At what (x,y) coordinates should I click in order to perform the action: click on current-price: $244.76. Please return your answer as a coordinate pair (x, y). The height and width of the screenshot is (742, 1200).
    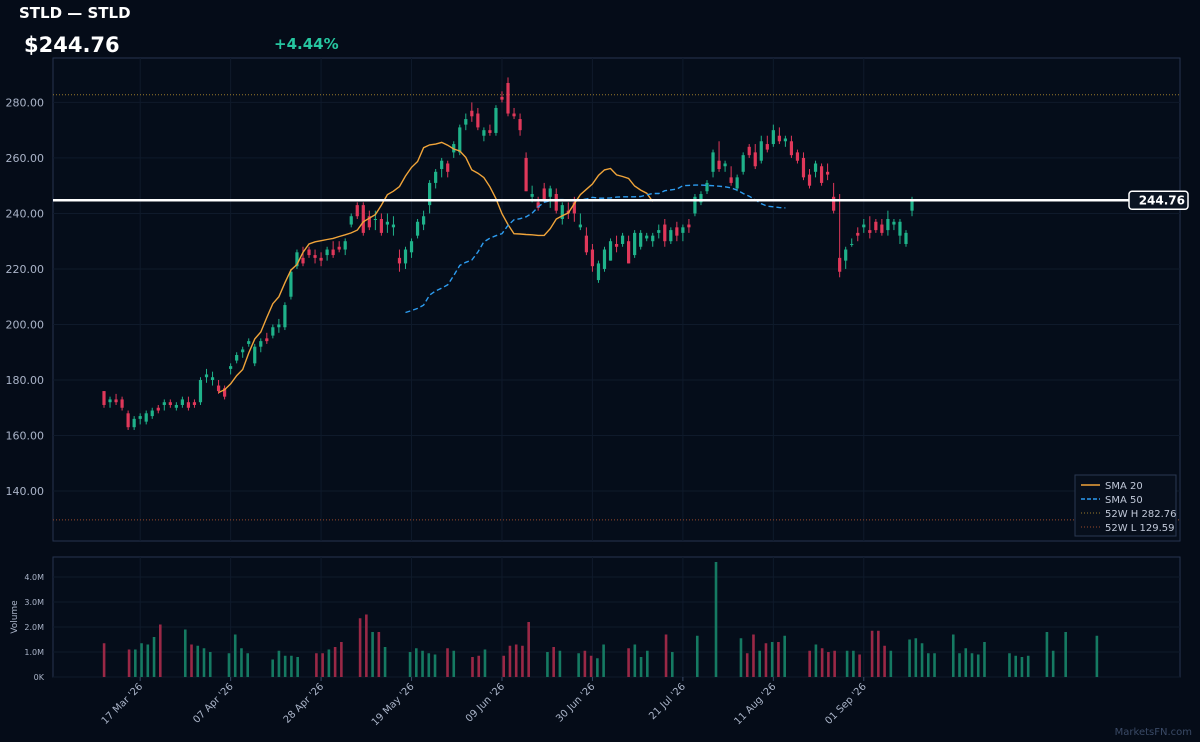
    Looking at the image, I should click on (72, 45).